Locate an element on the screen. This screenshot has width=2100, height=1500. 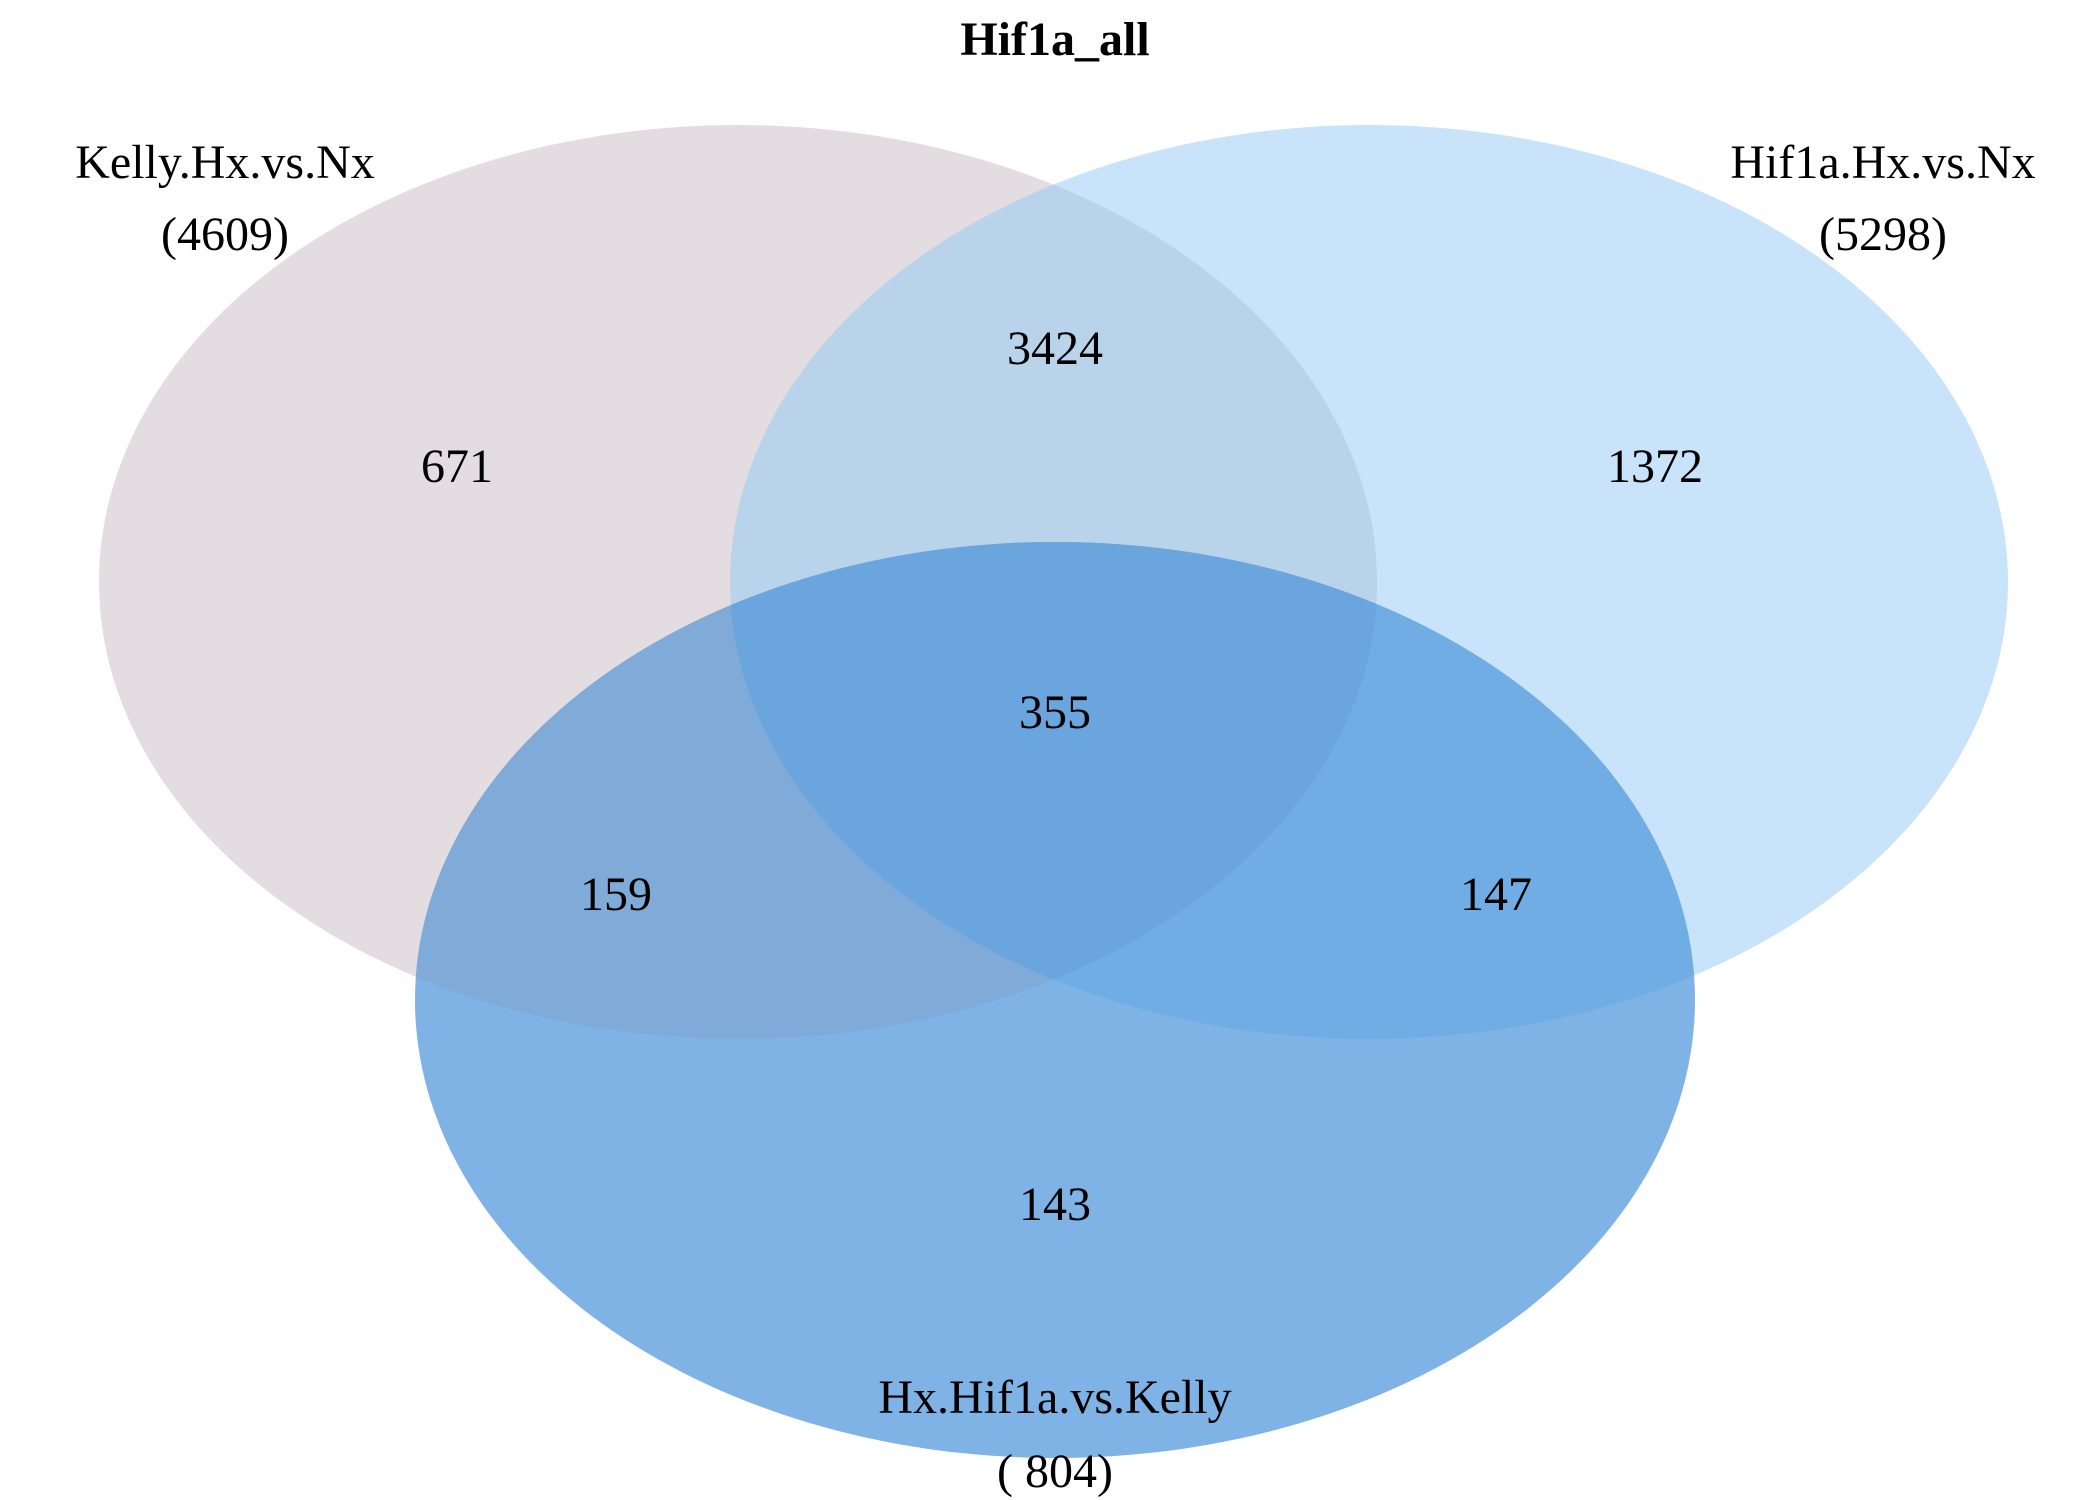
set-c-name: Hx.Hif1a.vs.Kelly is located at coordinates (1054, 1397).